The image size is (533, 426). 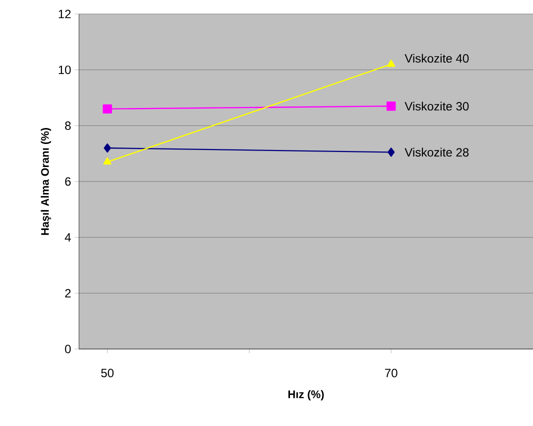 What do you see at coordinates (436, 152) in the screenshot?
I see `series-label: Viskozite 28` at bounding box center [436, 152].